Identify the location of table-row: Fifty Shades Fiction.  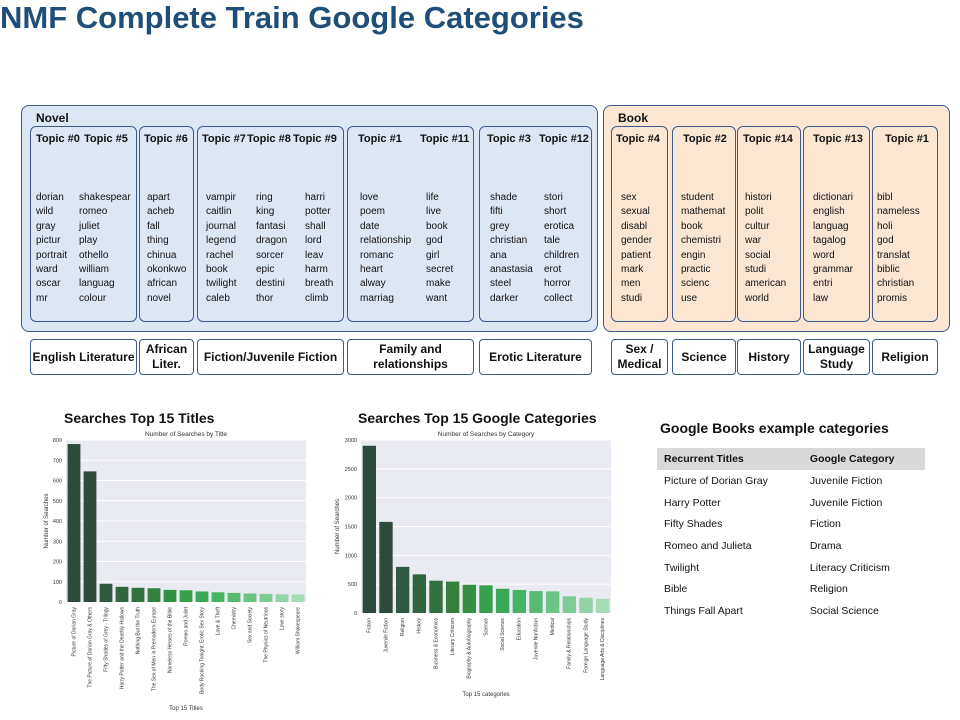
(791, 524).